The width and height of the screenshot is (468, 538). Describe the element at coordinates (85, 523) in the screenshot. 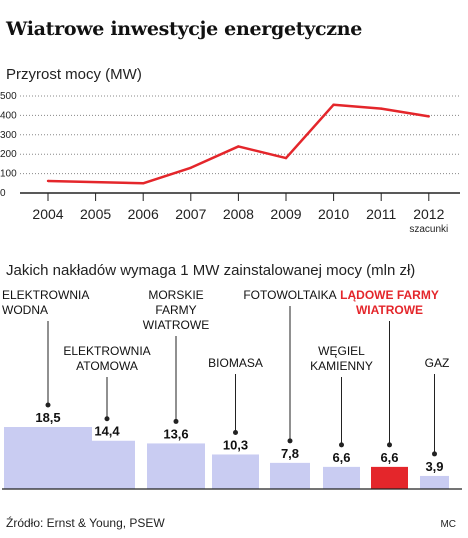

I see `source-note: Źródło: Ernst & Young, PSEW` at that location.